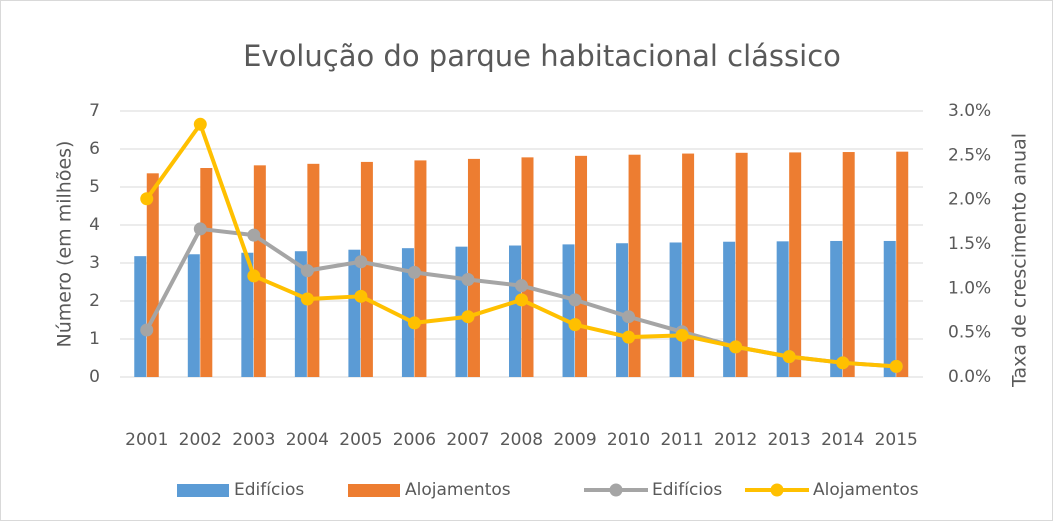 The height and width of the screenshot is (521, 1053). What do you see at coordinates (65, 244) in the screenshot?
I see `y-axis-title: Número (em milhões)` at bounding box center [65, 244].